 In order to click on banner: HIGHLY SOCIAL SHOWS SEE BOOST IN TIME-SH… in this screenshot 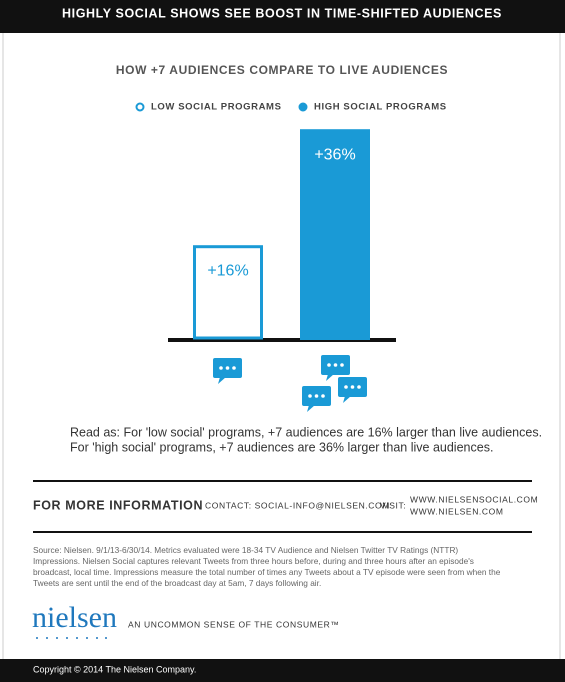, I will do `click(282, 13)`.